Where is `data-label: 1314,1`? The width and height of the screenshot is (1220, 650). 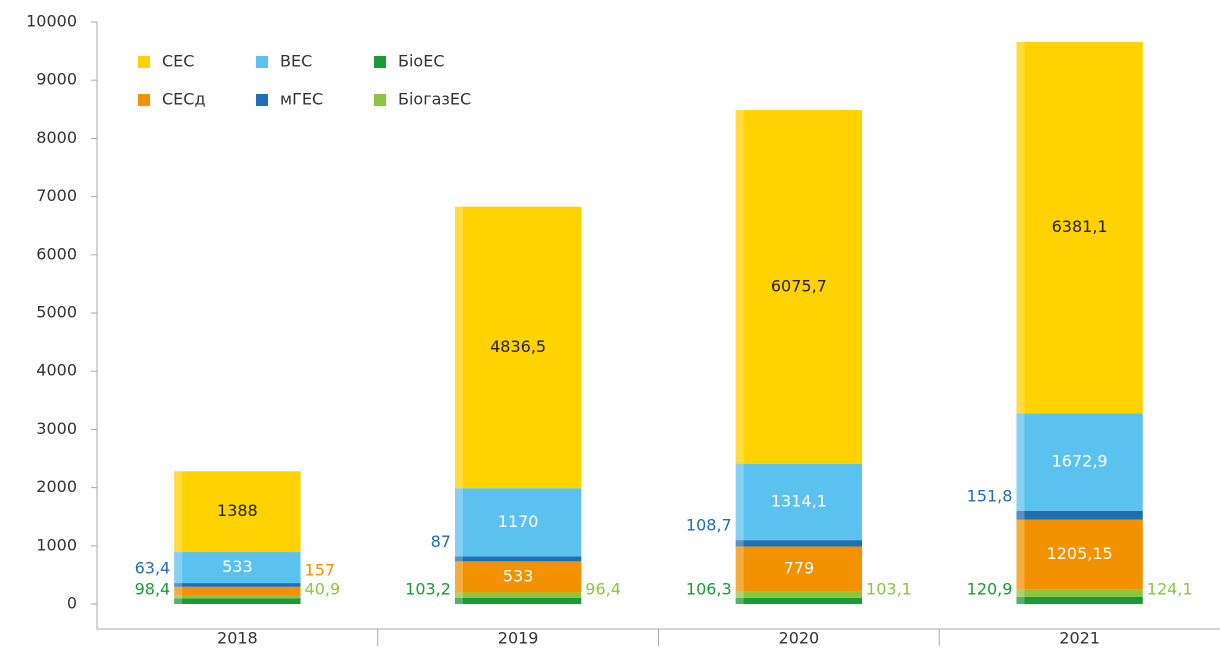 data-label: 1314,1 is located at coordinates (799, 500).